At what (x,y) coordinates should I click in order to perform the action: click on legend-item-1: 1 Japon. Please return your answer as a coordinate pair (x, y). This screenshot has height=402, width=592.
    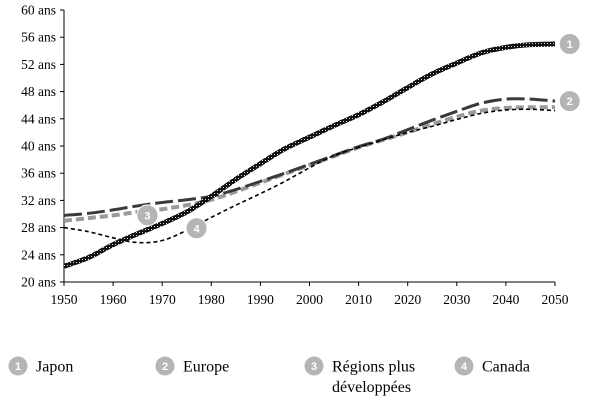
    Looking at the image, I should click on (40, 366).